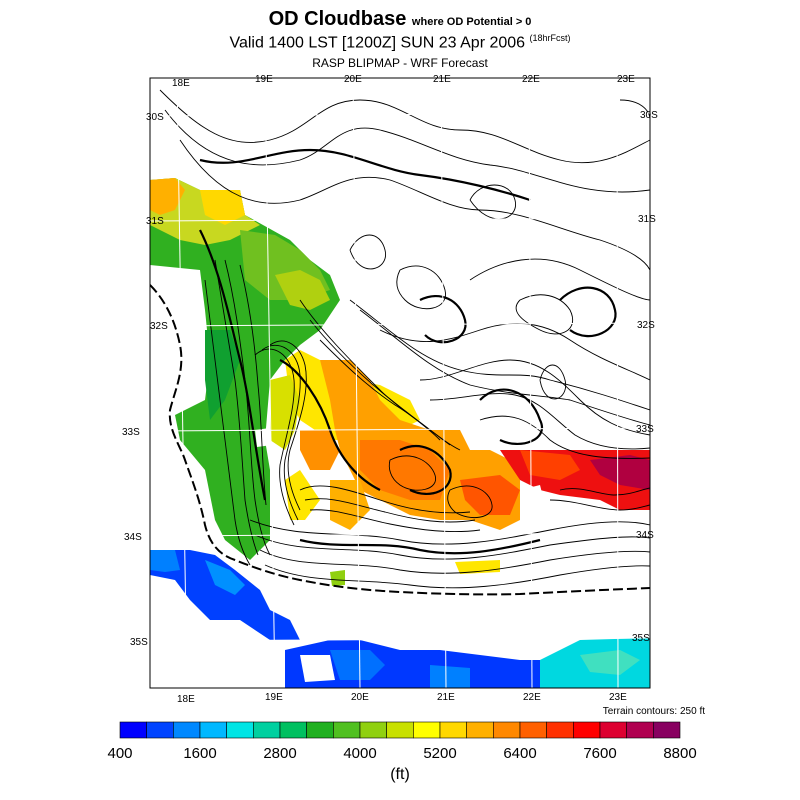 This screenshot has width=800, height=800. I want to click on lon-label-bottom-23e: 23E, so click(618, 697).